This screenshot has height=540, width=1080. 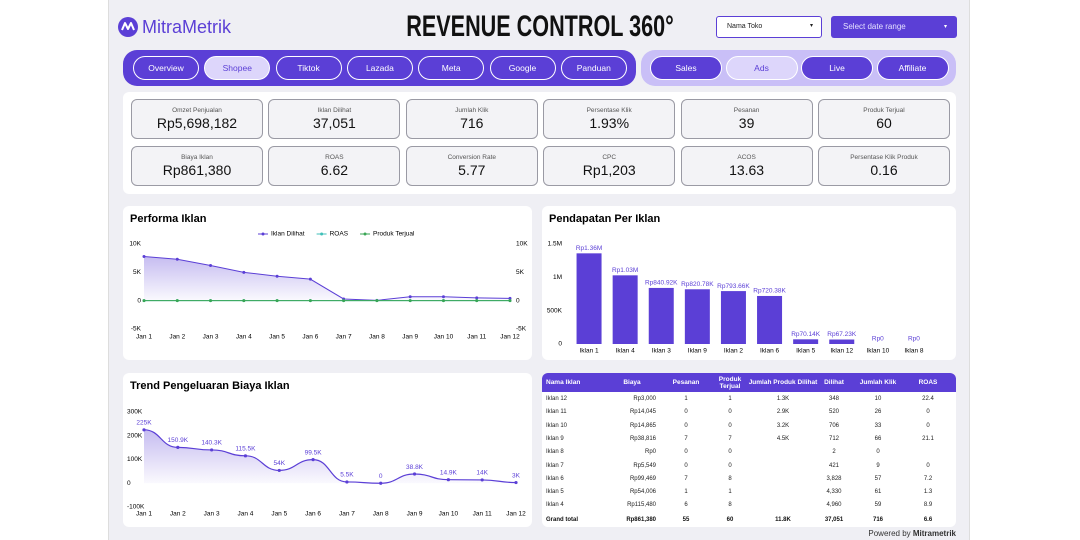 What do you see at coordinates (605, 219) in the screenshot?
I see `chart-title: Pendapatan Per Iklan` at bounding box center [605, 219].